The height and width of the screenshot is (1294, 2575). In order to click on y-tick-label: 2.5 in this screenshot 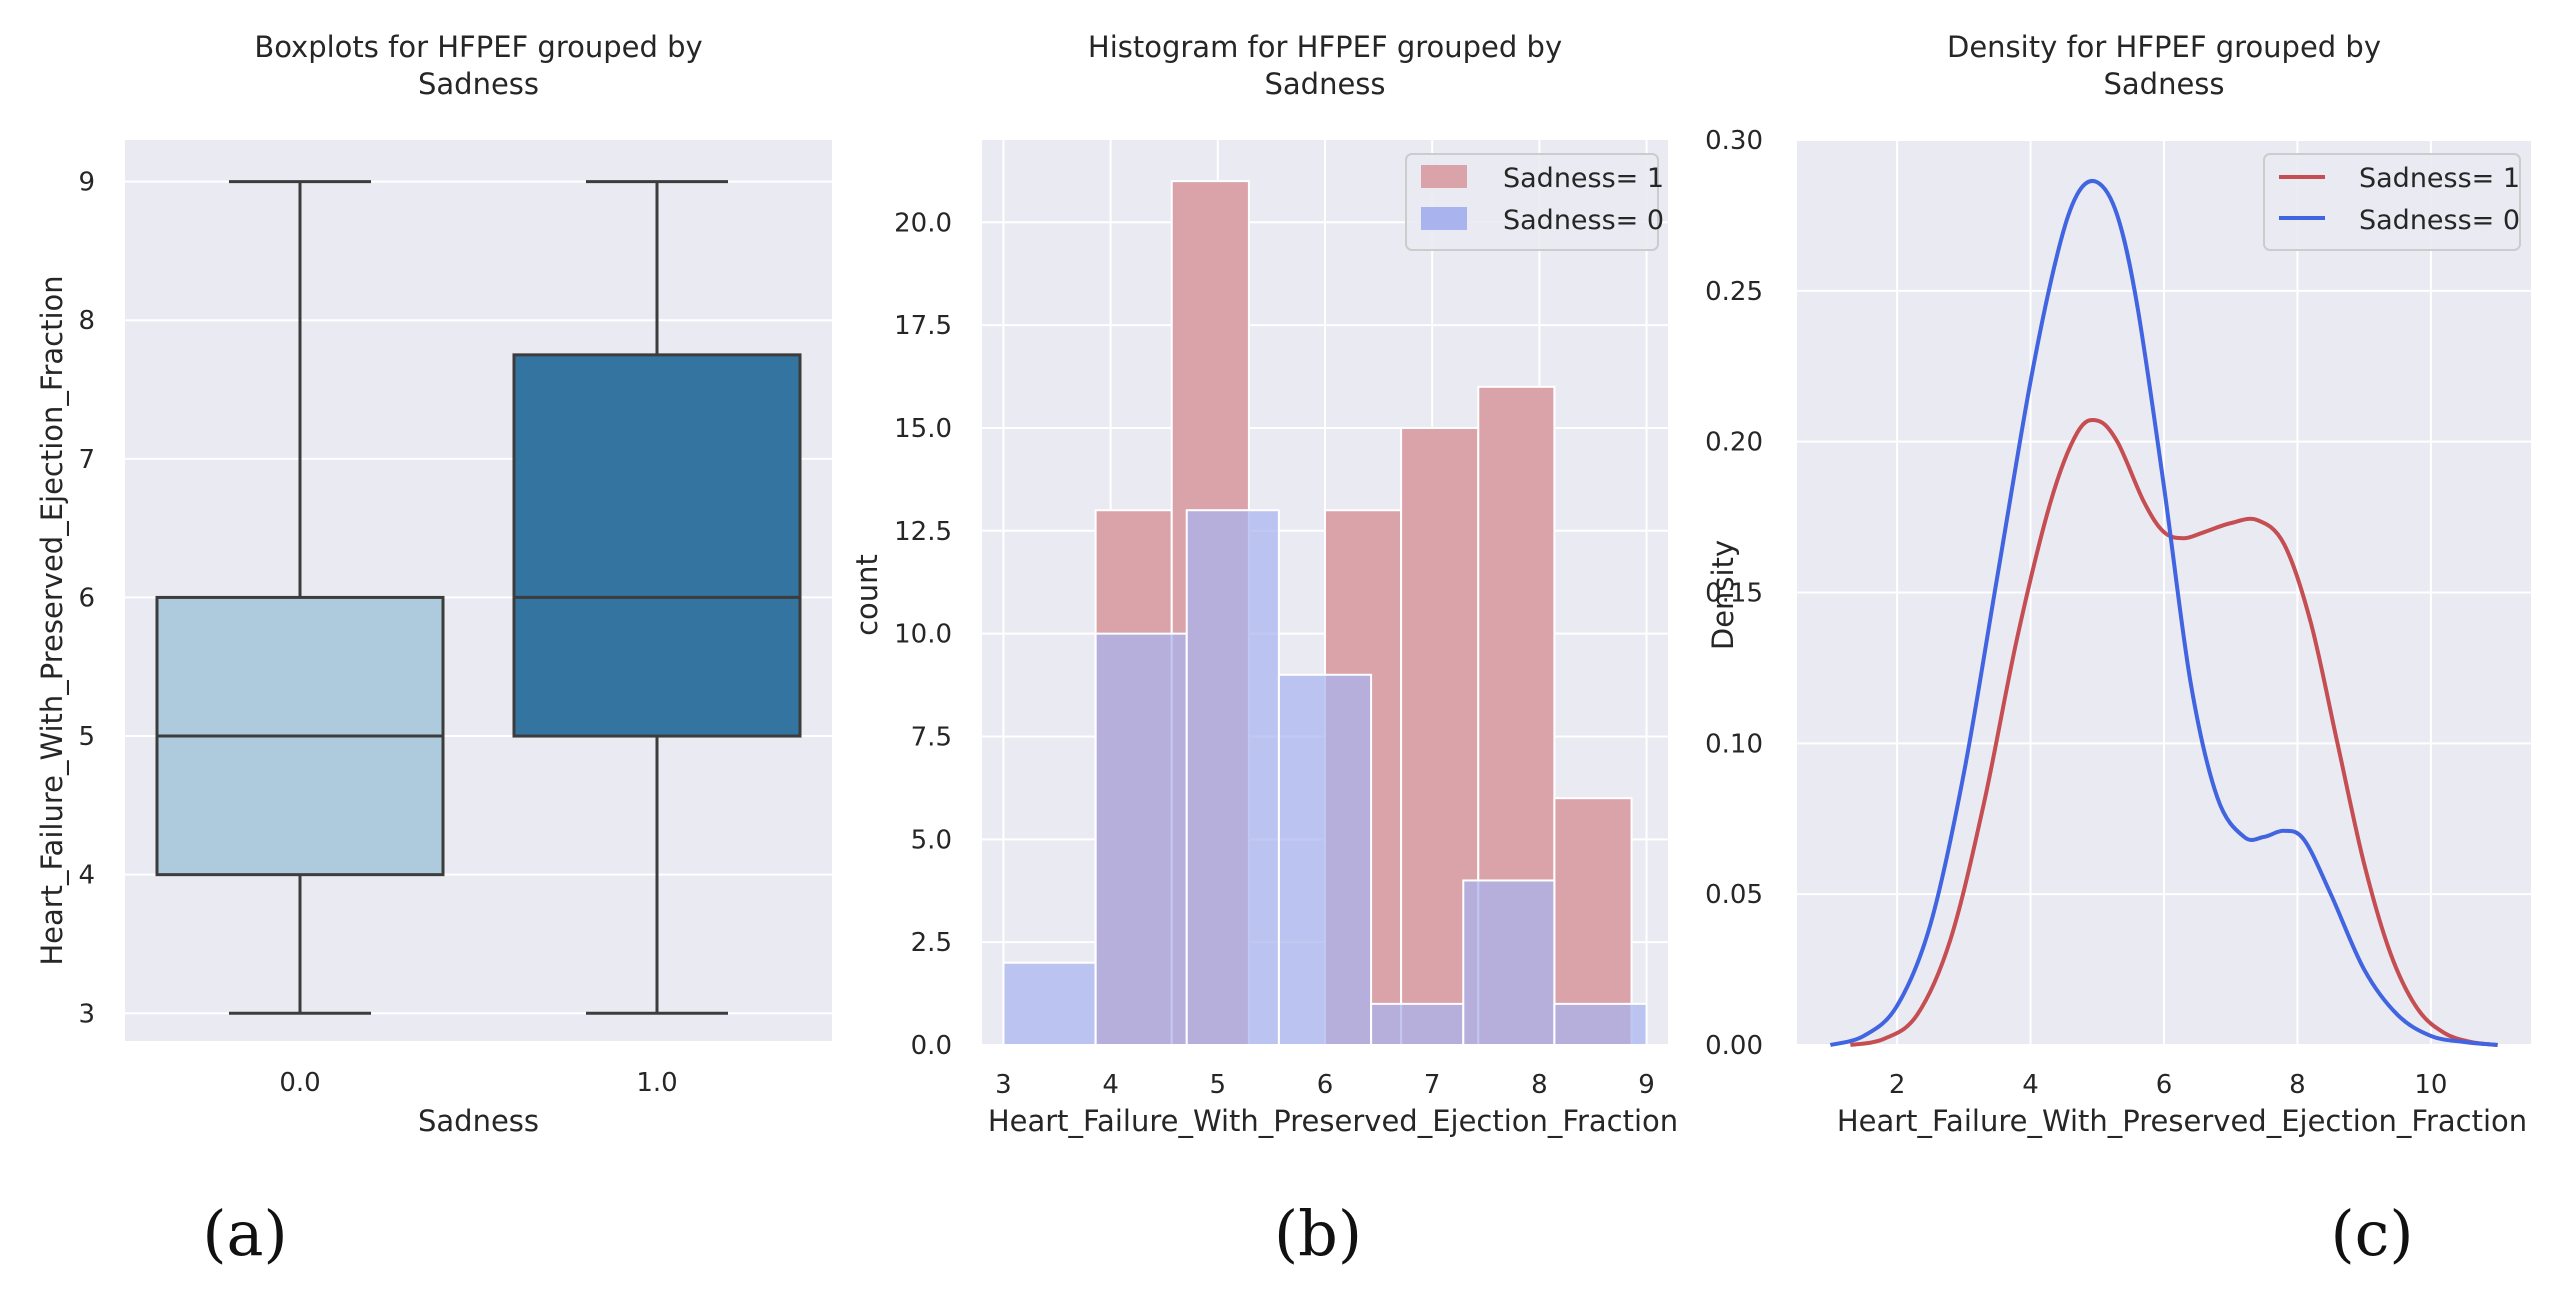, I will do `click(931, 943)`.